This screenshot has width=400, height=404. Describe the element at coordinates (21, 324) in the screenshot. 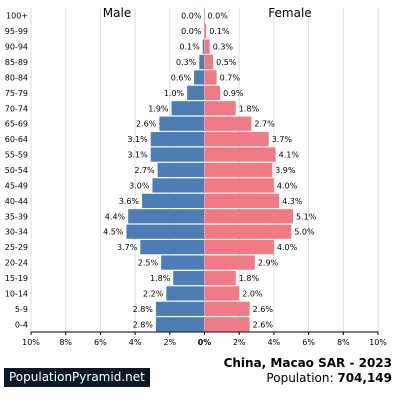

I see `age-group-label: 0-4` at that location.